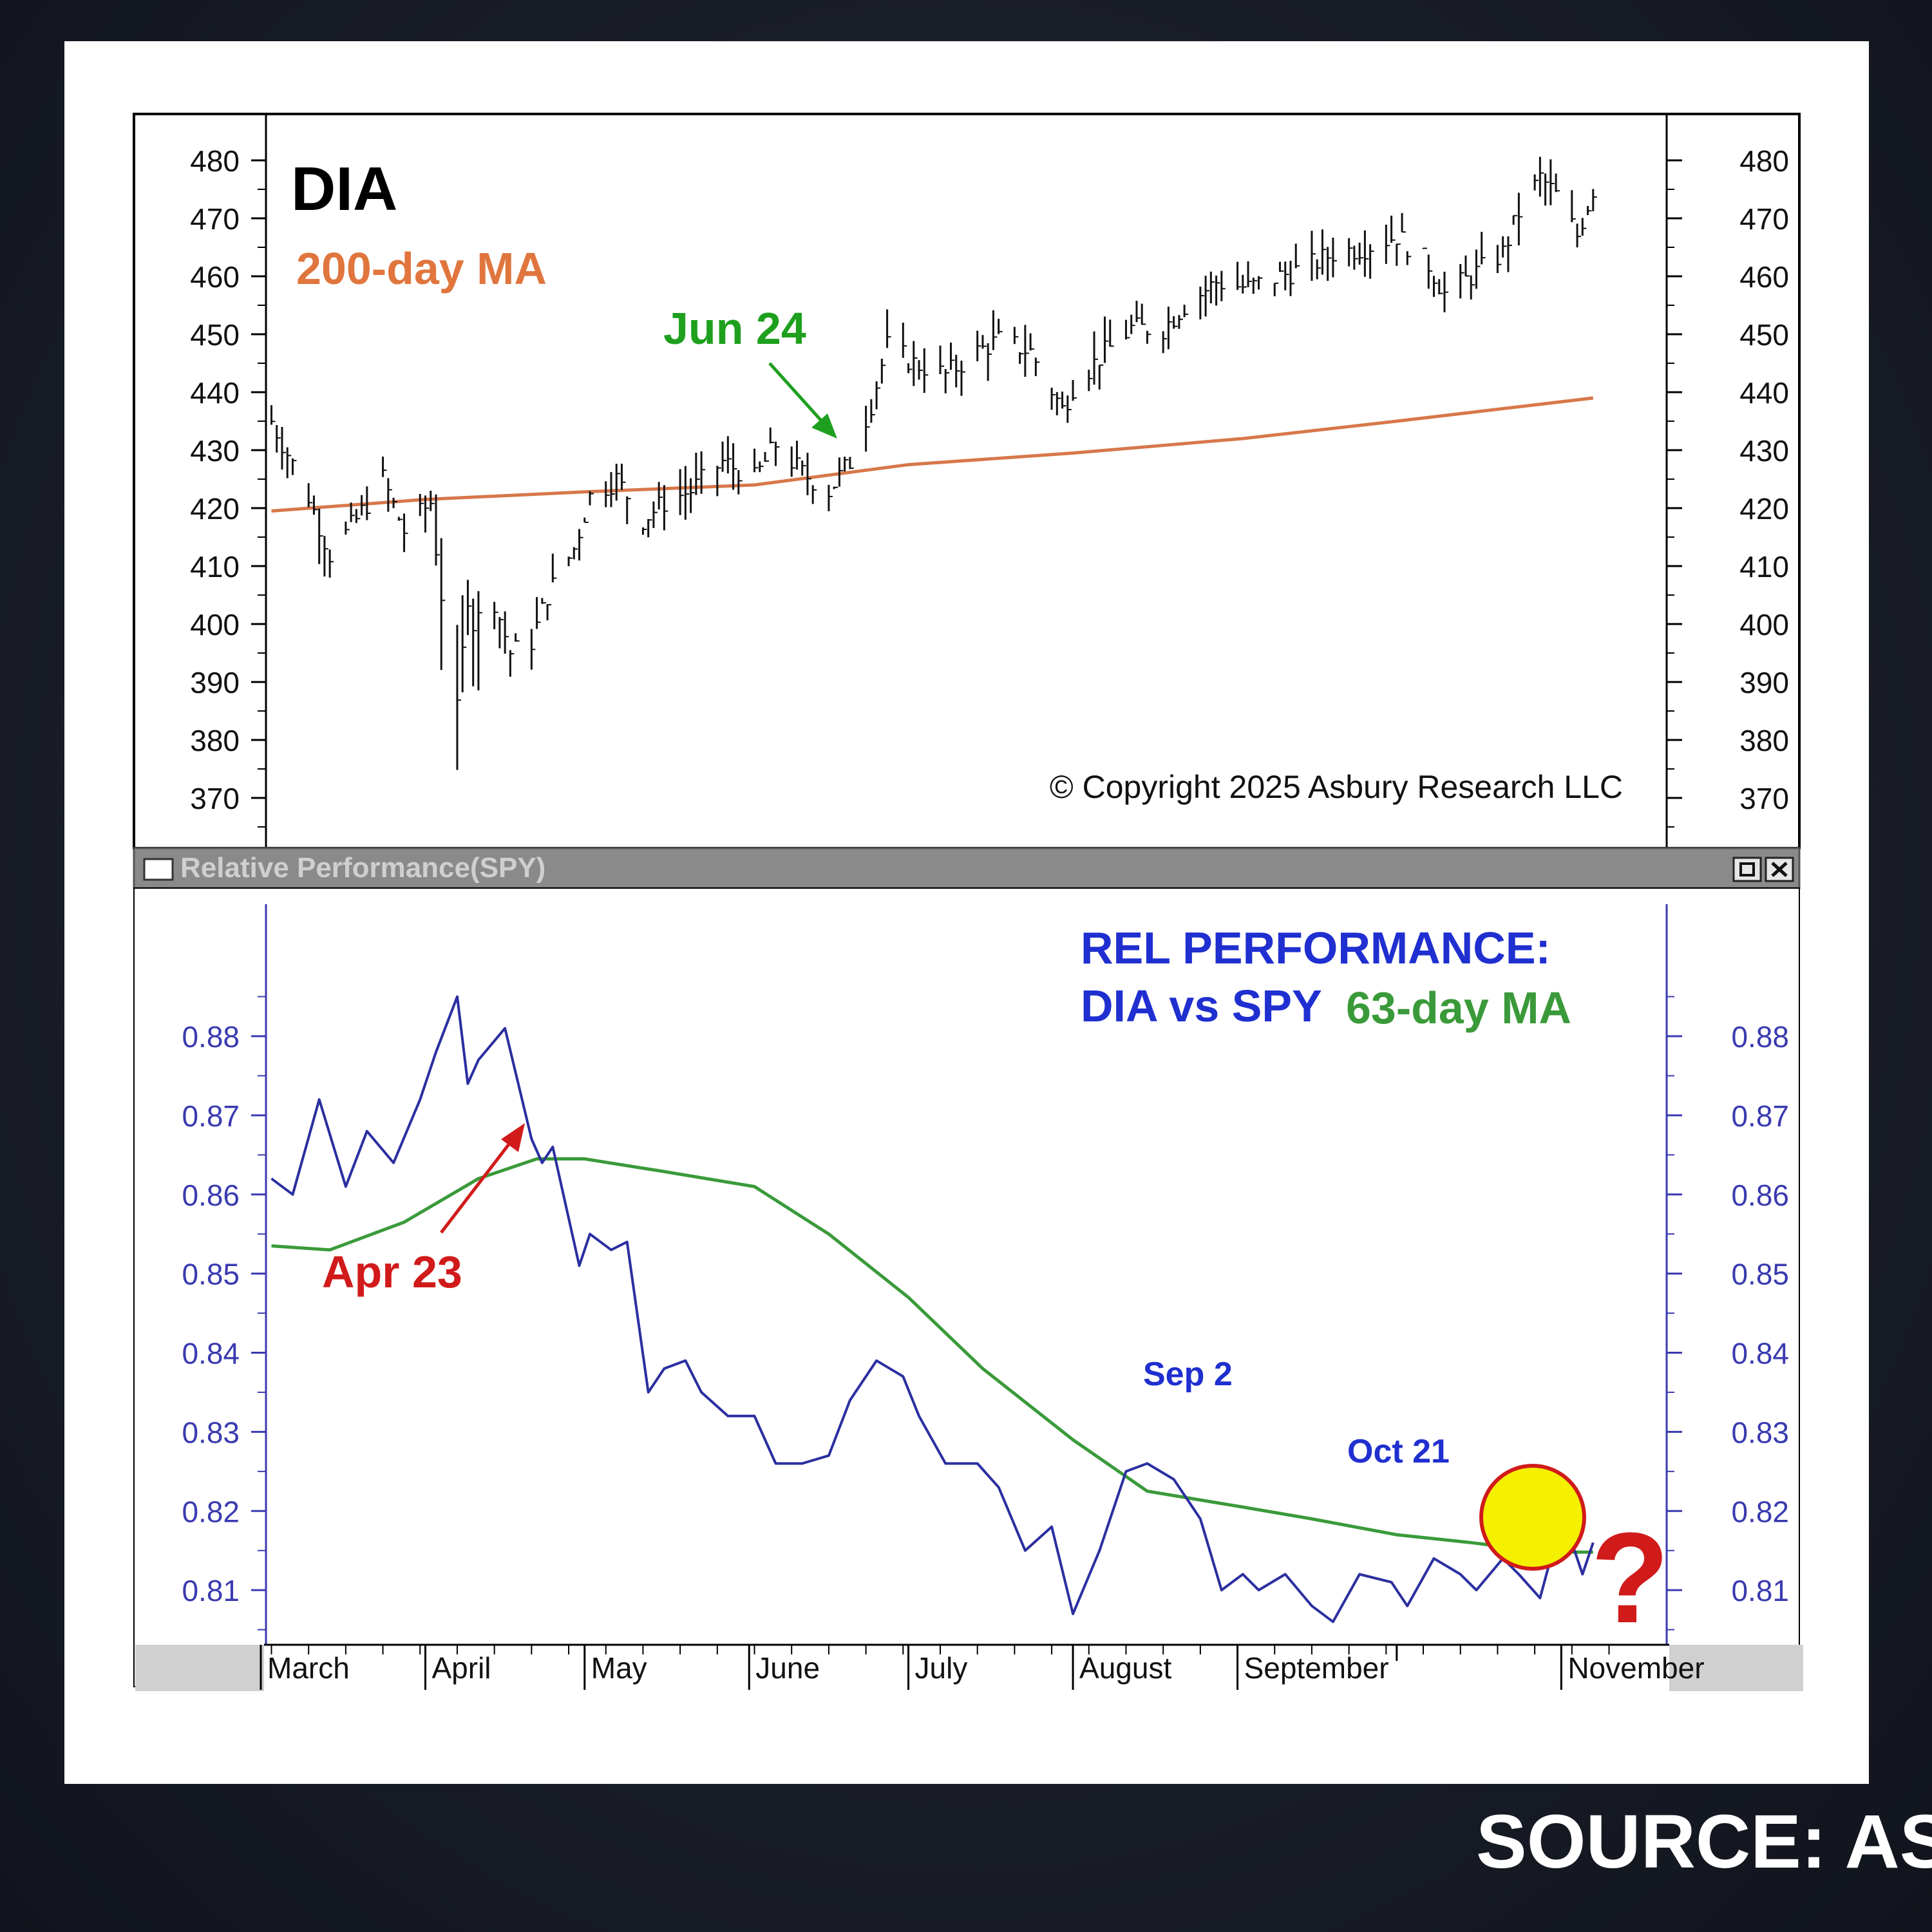 The height and width of the screenshot is (1932, 1932). What do you see at coordinates (363, 868) in the screenshot?
I see `rel-pane-title: Relative Performance(SPY)` at bounding box center [363, 868].